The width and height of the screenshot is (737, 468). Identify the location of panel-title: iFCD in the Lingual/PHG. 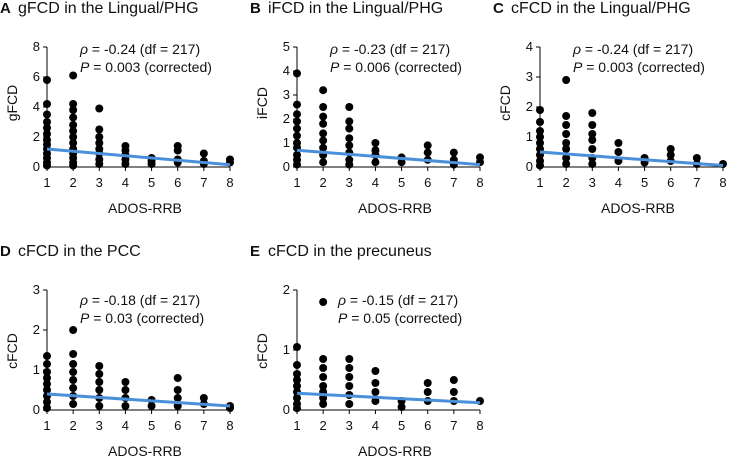
(356, 8).